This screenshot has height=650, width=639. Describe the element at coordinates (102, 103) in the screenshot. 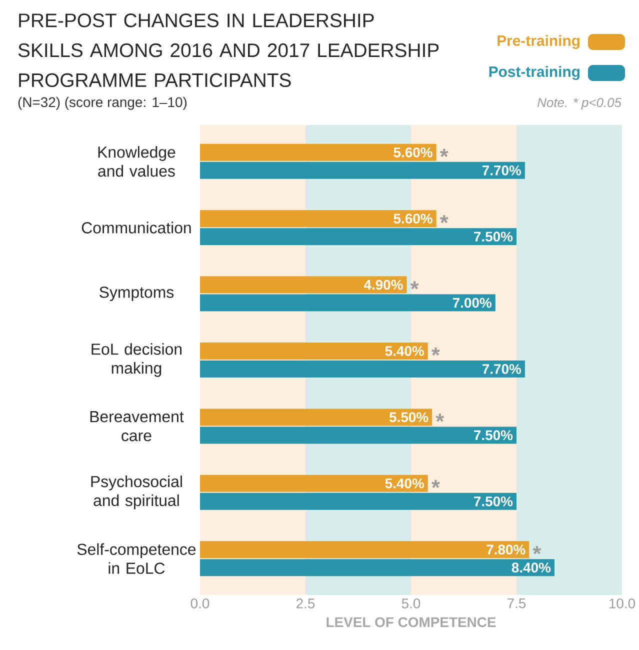

I see `chart-subtitle: (N=32) (score range: 1–10)` at that location.